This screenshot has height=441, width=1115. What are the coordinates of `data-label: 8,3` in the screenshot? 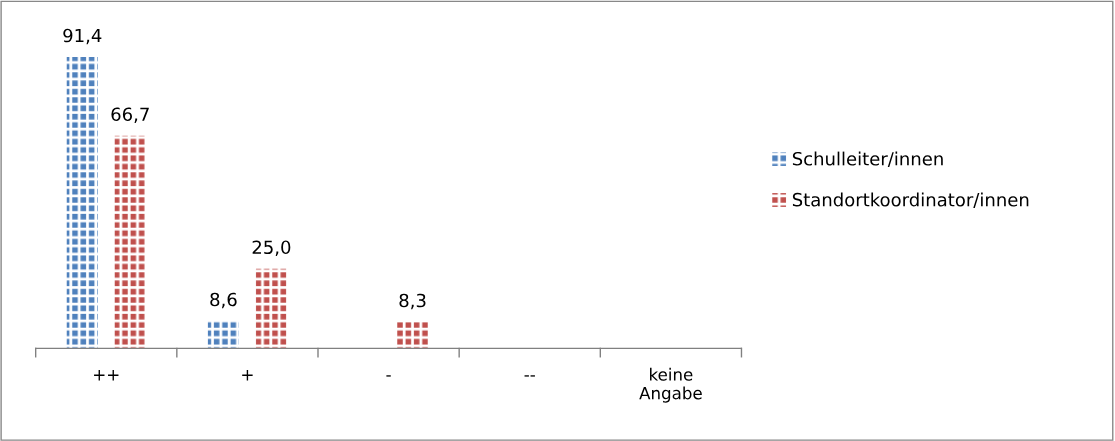 It's located at (412, 301).